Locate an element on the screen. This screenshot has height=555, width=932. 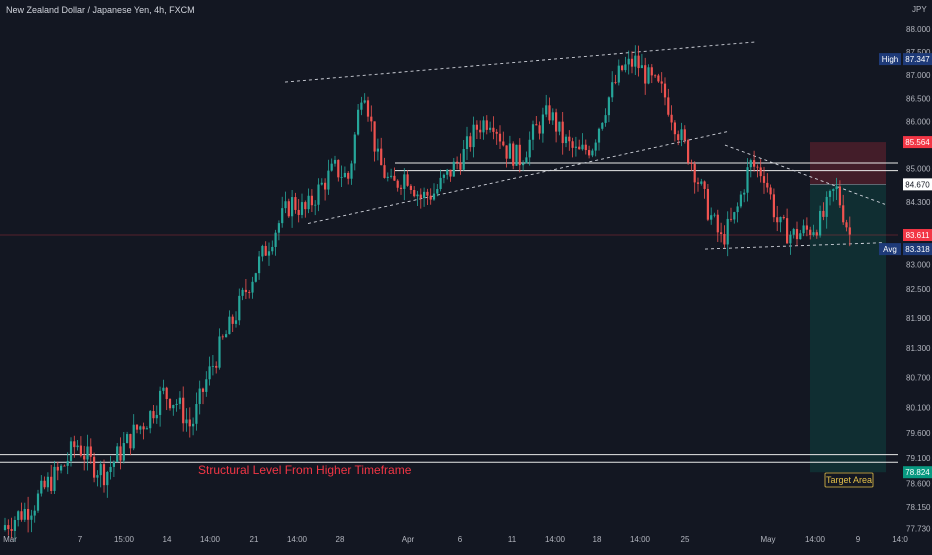
x-tick-label: 14:00 is located at coordinates (815, 539).